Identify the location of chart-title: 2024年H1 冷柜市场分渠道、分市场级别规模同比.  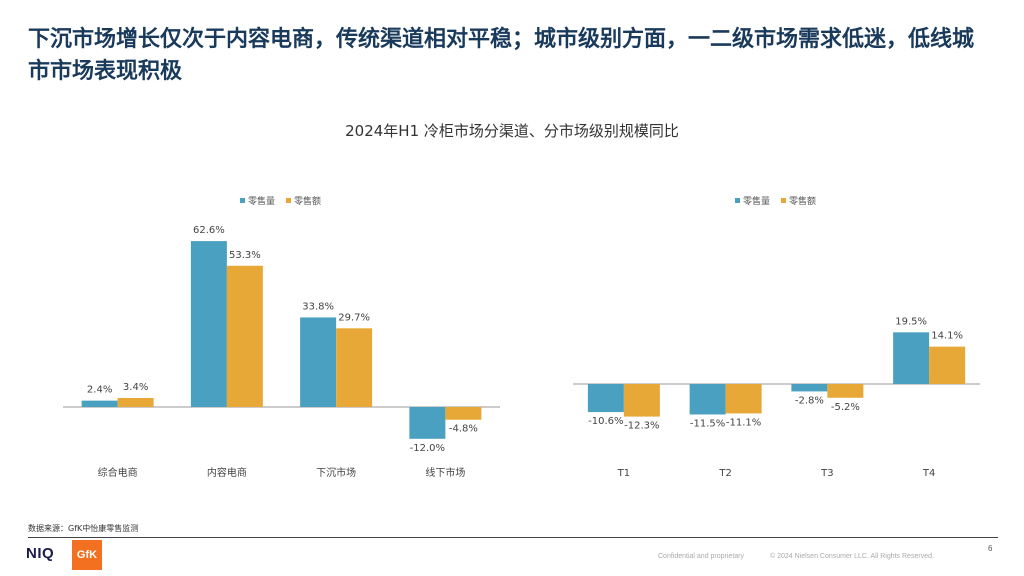
(512, 131).